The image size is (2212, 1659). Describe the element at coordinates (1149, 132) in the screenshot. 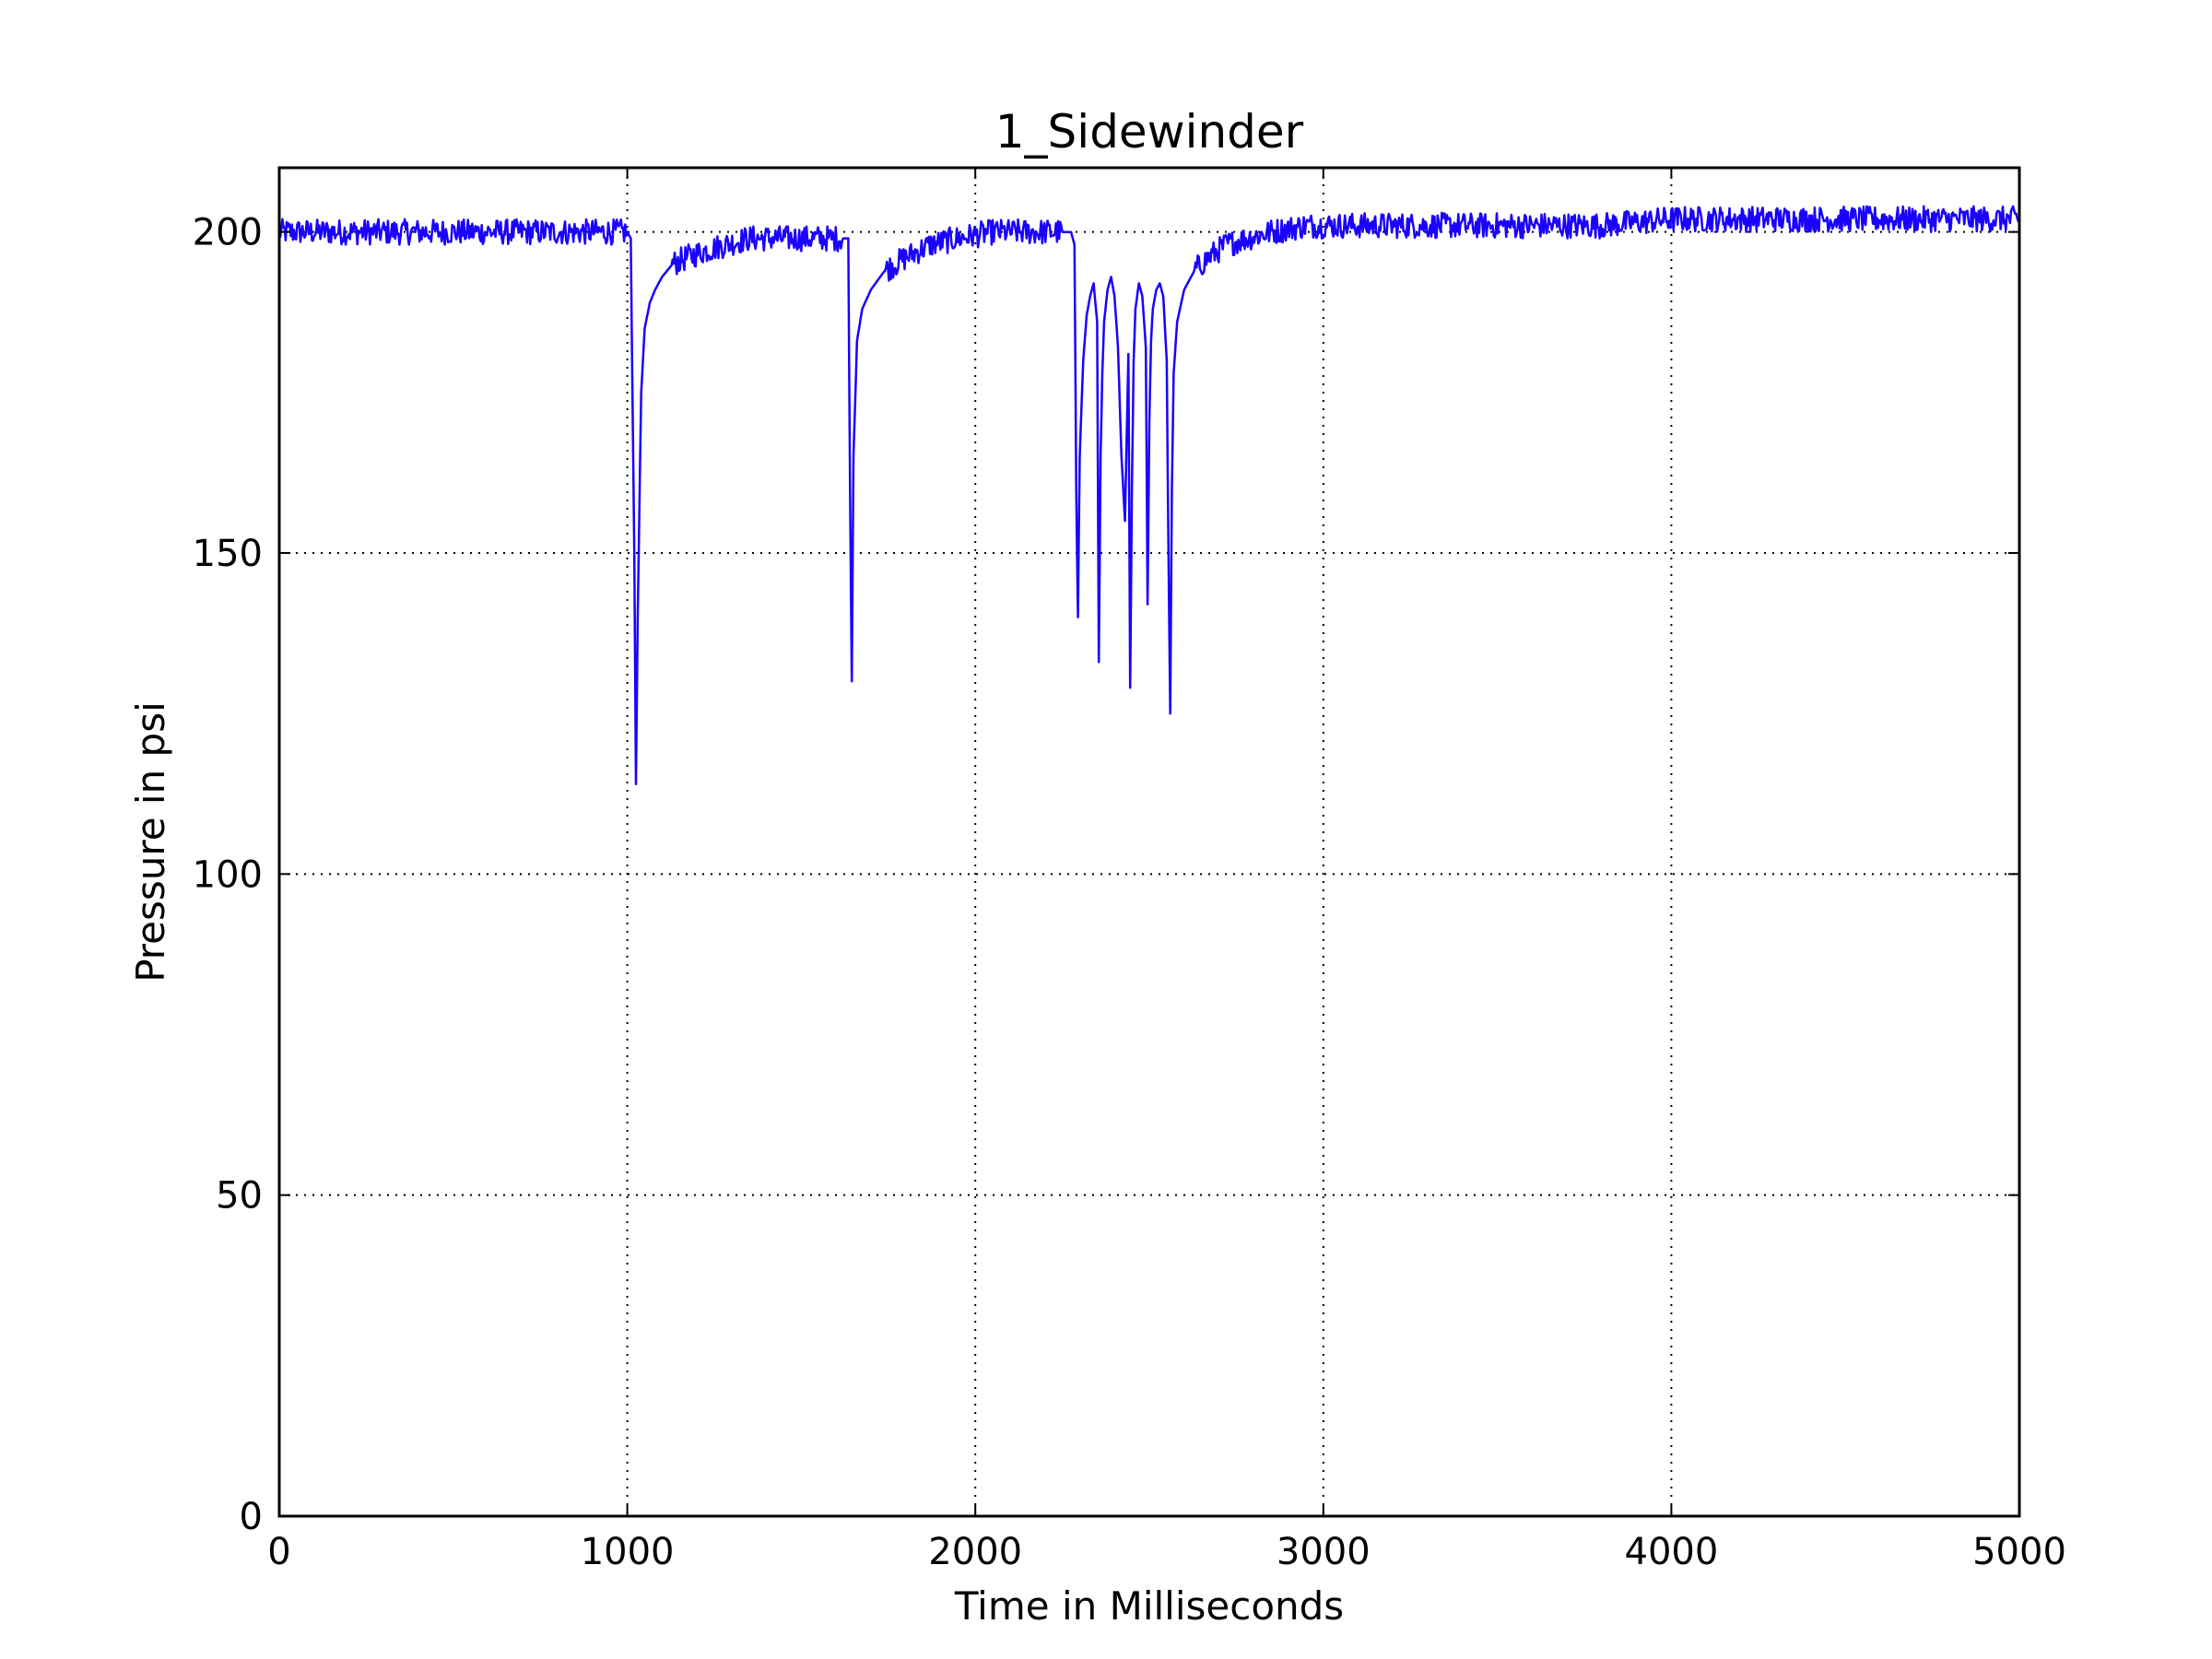

I see `chart-title: 1_Sidewinder` at that location.